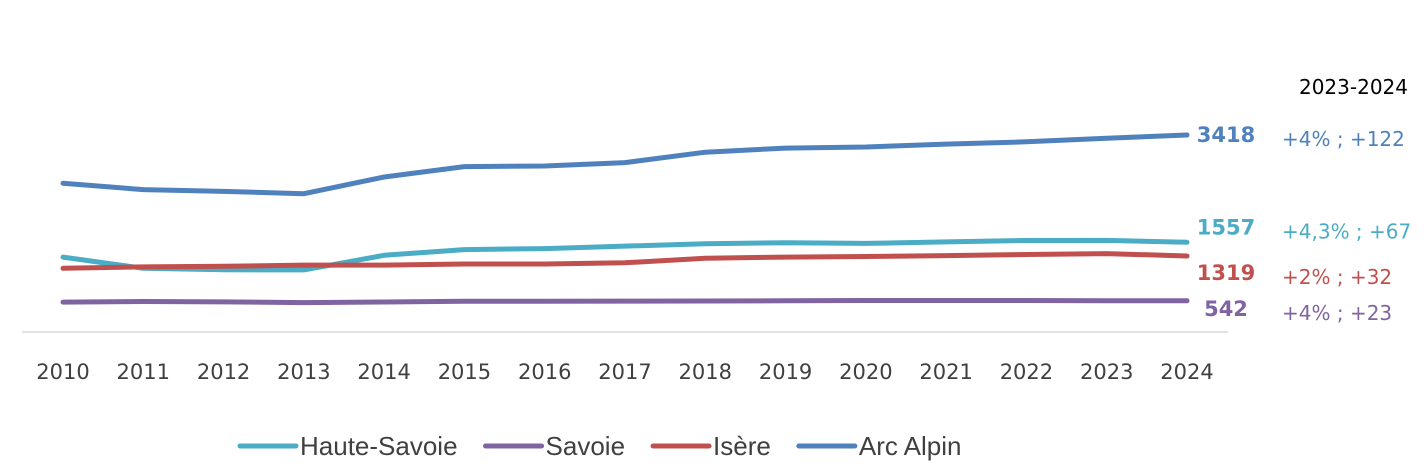 This screenshot has height=472, width=1428. I want to click on legend-label: Haute-Savoie, so click(379, 446).